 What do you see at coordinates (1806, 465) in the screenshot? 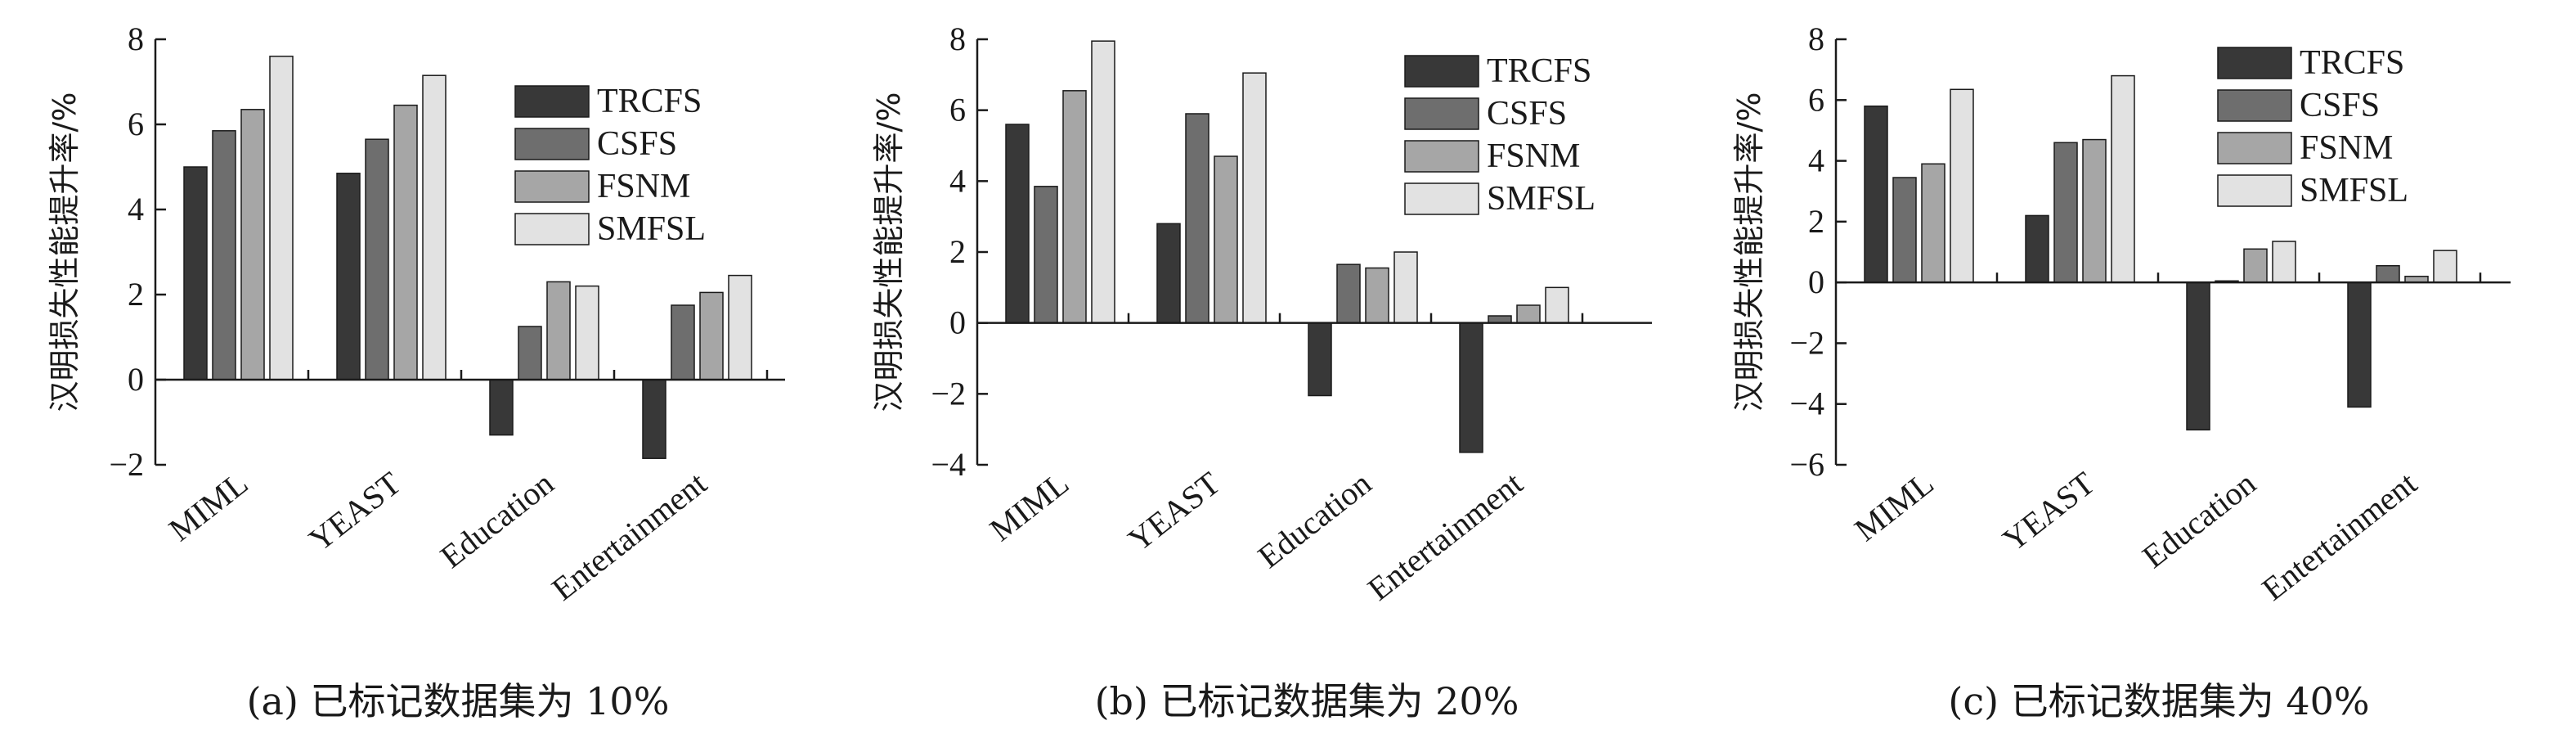
I see `y-tick-label: −6` at bounding box center [1806, 465].